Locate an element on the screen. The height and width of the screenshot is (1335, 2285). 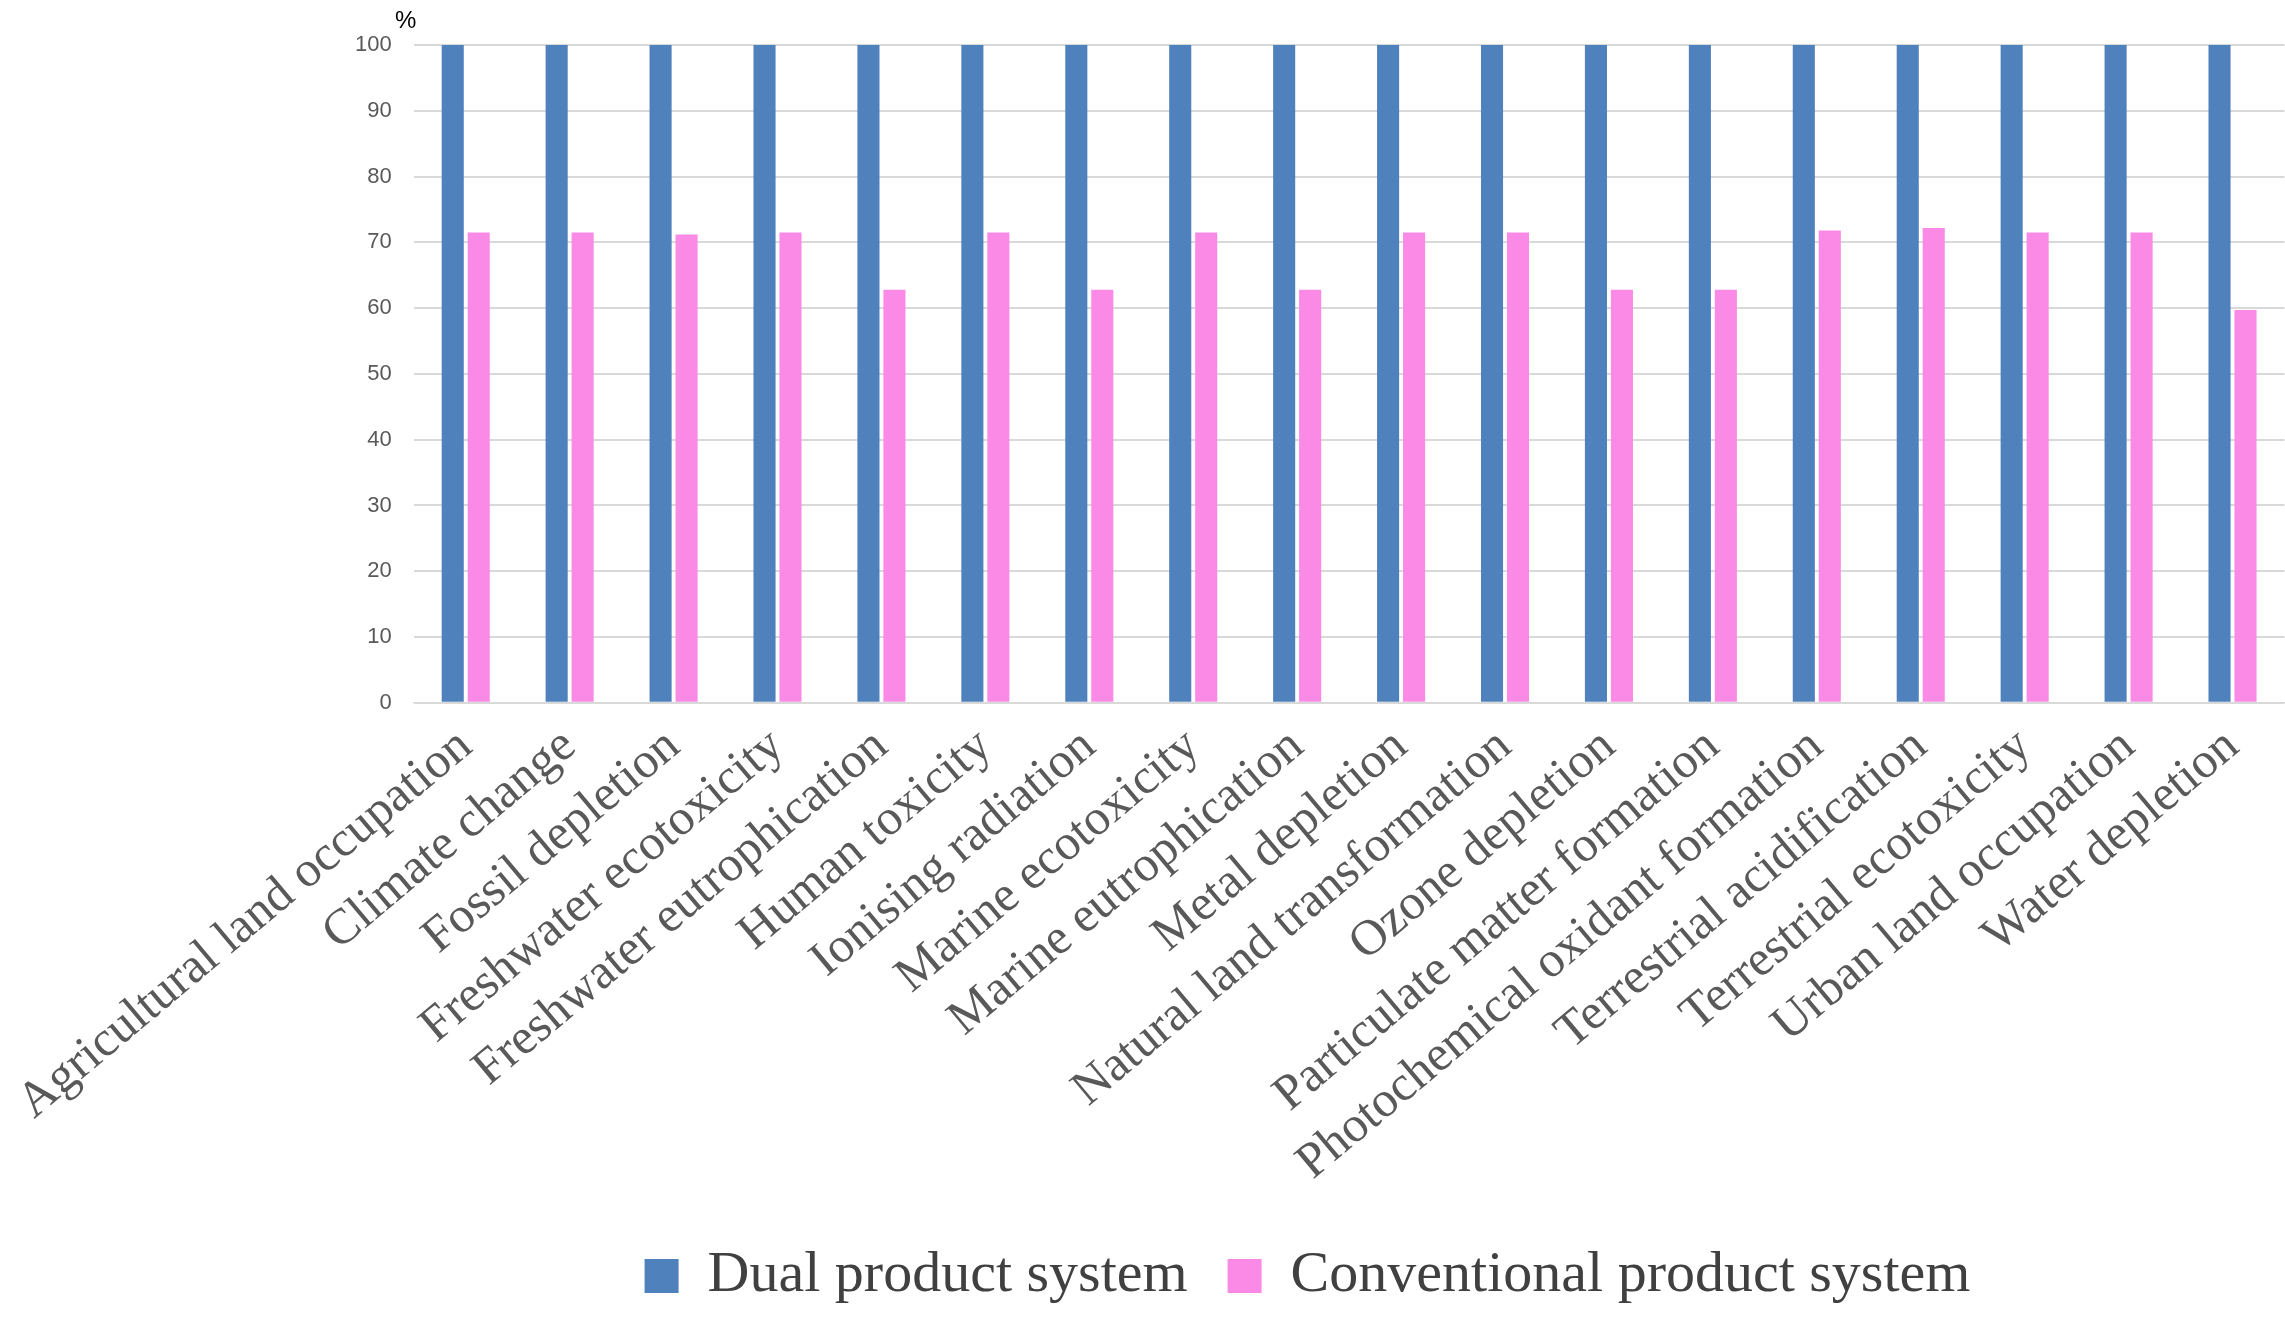
y-tick-label: 30 is located at coordinates (379, 504).